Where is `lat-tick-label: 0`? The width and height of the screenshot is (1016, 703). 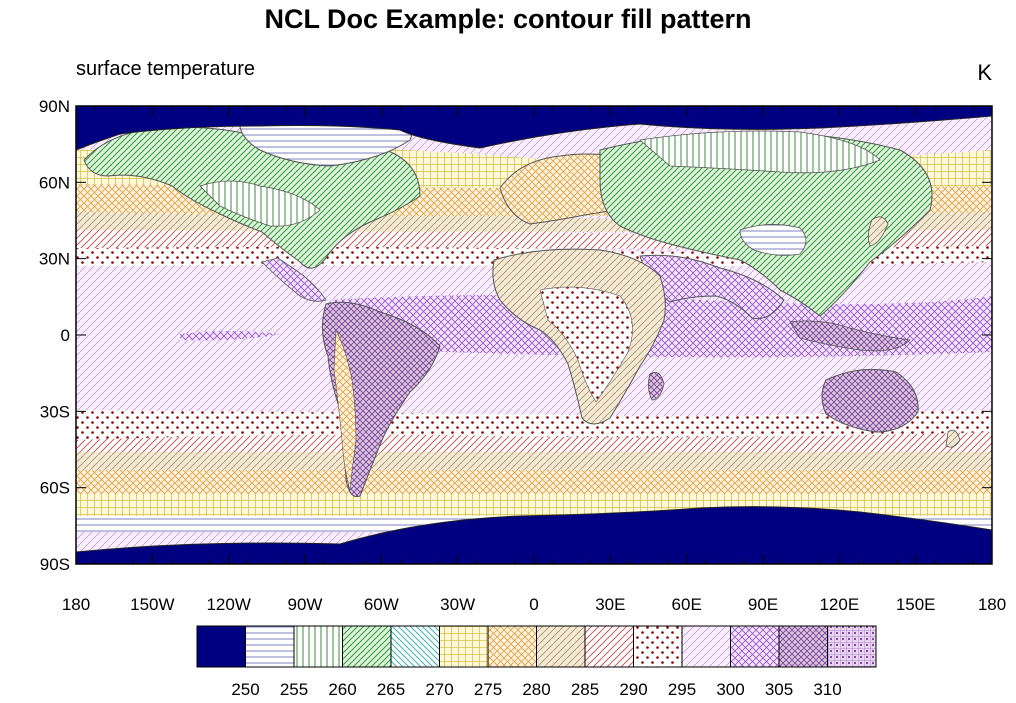
lat-tick-label: 0 is located at coordinates (65, 335).